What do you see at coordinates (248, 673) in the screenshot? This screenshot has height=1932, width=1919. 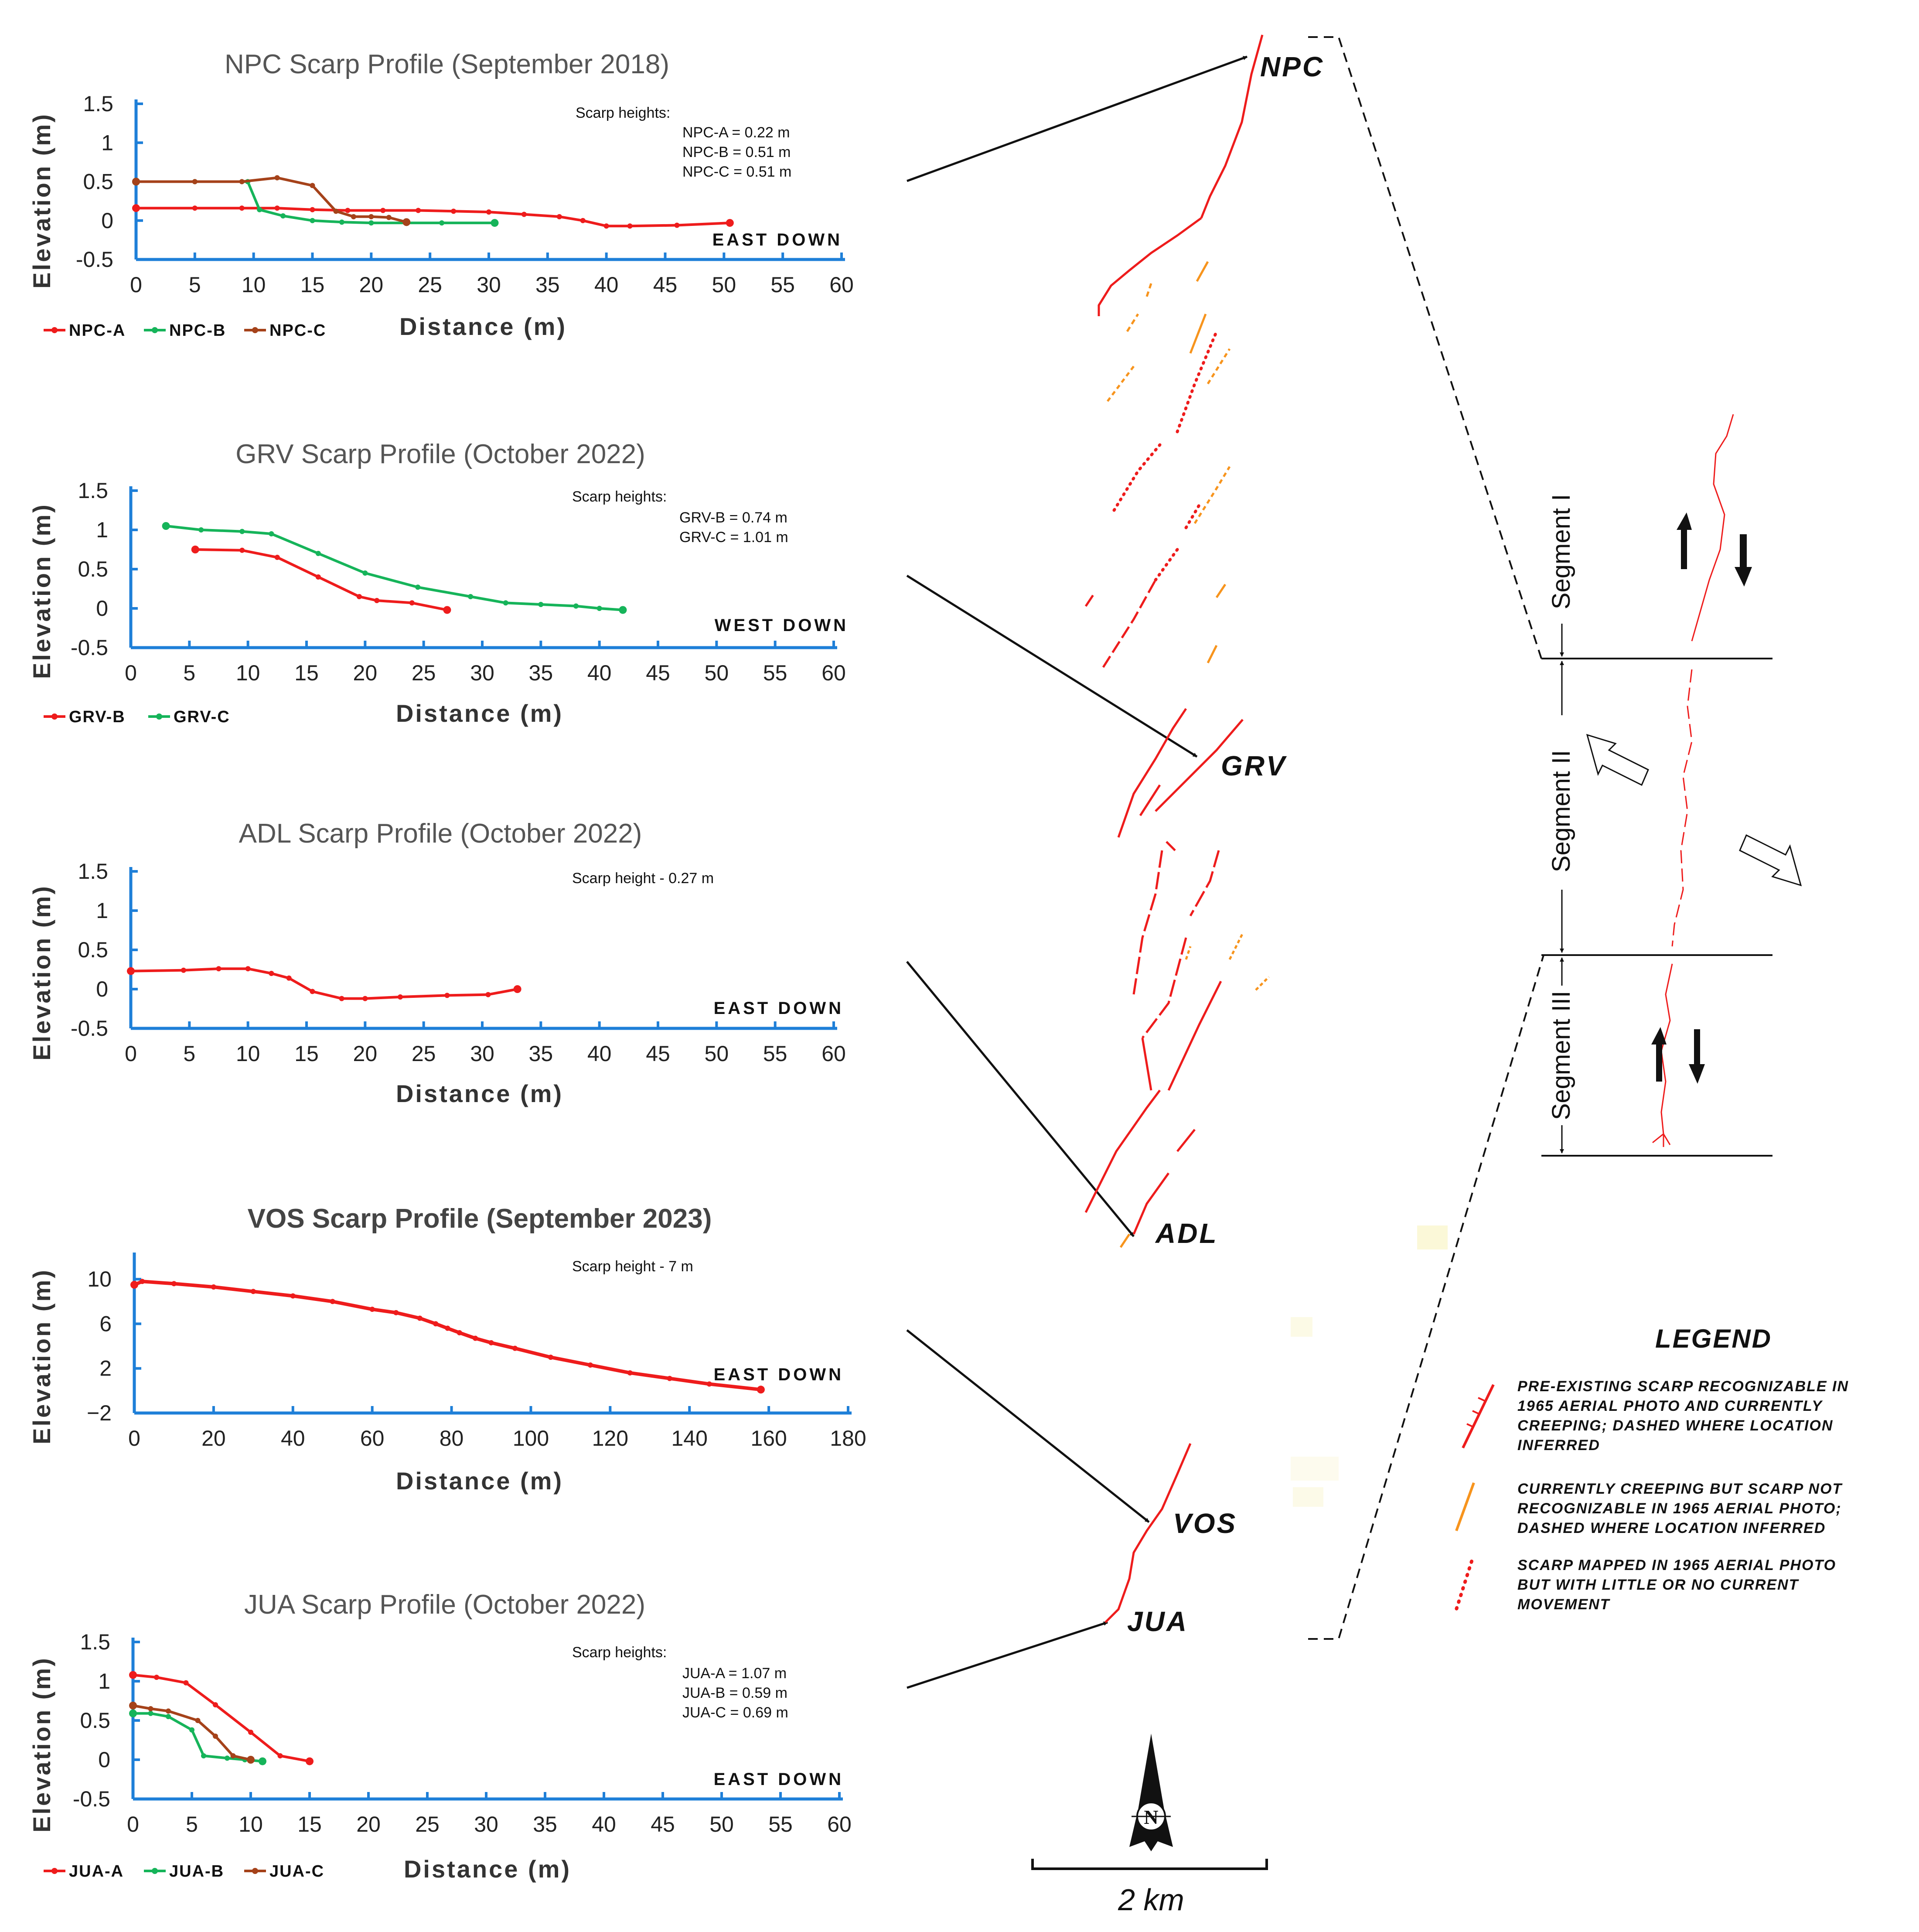 I see `x-tick-label: 10` at bounding box center [248, 673].